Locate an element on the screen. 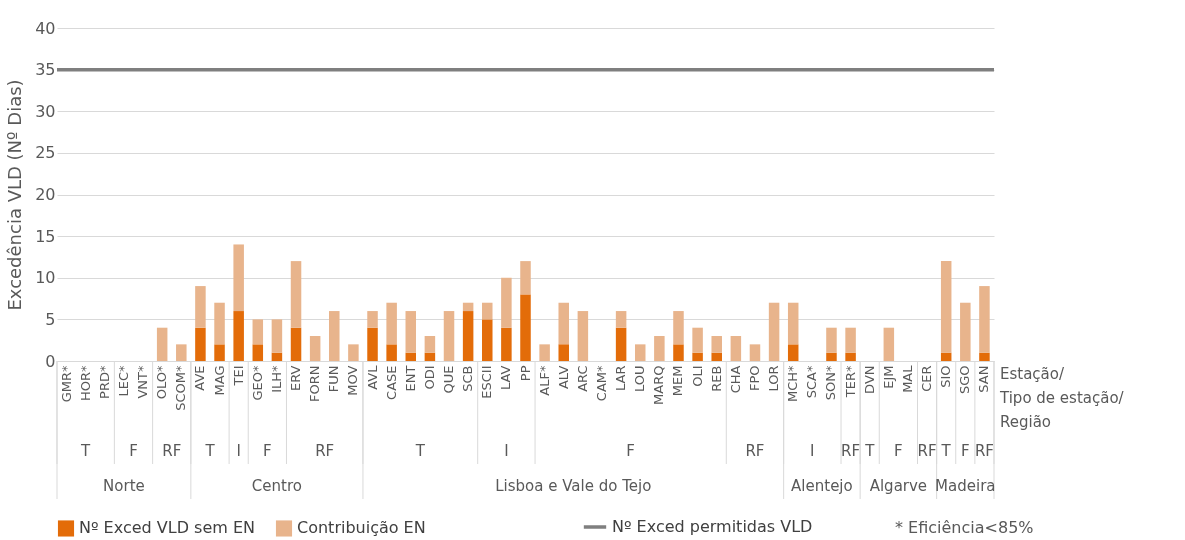 This screenshot has width=1185, height=540. text: * Eficiência<85% is located at coordinates (964, 527).